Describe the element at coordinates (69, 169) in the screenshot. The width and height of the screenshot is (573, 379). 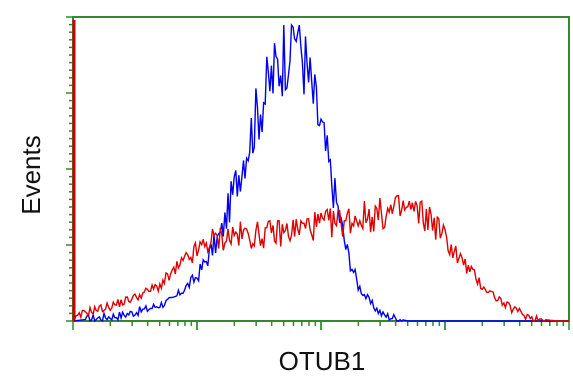
I see `y-axis-ticks` at that location.